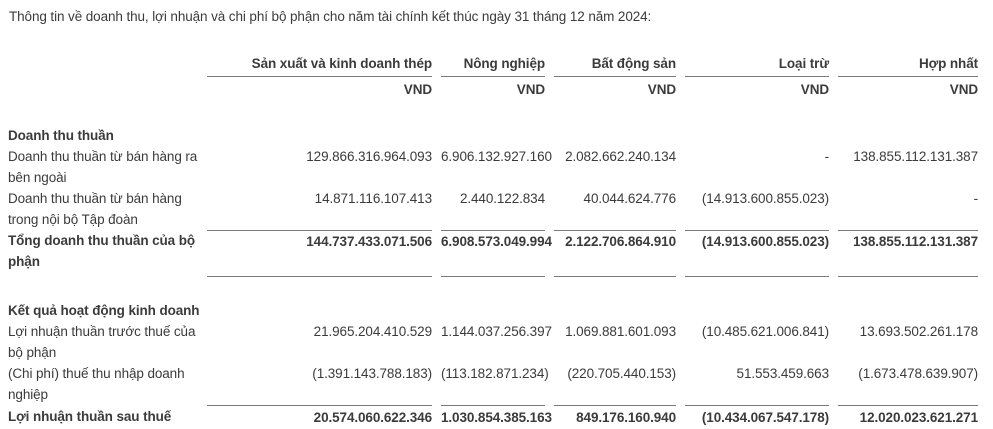 The width and height of the screenshot is (993, 429). What do you see at coordinates (918, 331) in the screenshot?
I see `cell-value: 13.693.502.261.178` at bounding box center [918, 331].